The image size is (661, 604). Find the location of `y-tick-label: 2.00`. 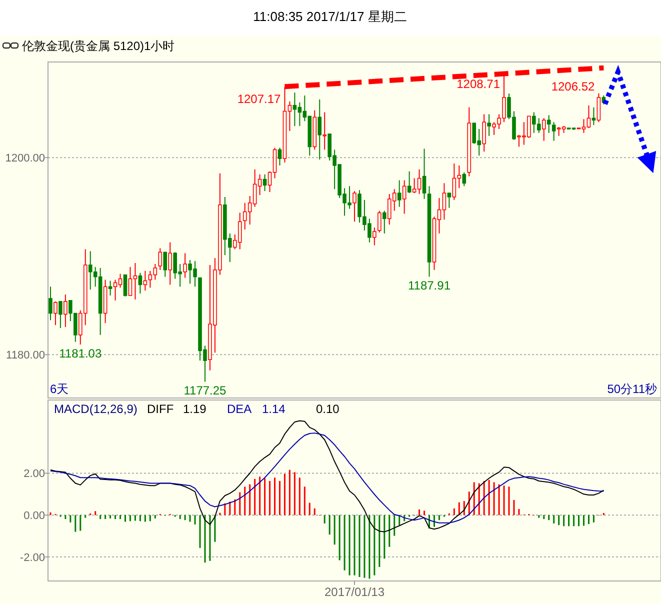

y-tick-label: 2.00 is located at coordinates (34, 474).